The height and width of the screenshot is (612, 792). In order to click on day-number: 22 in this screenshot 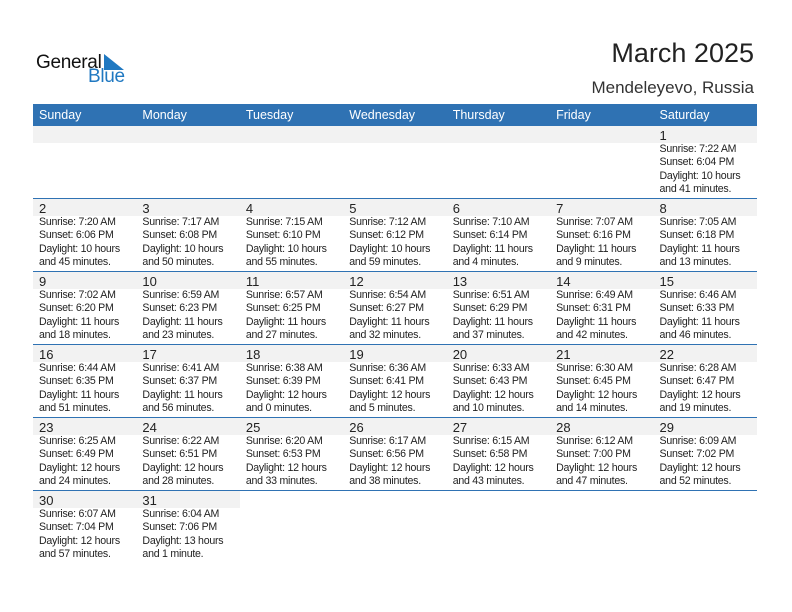, I will do `click(705, 353)`.